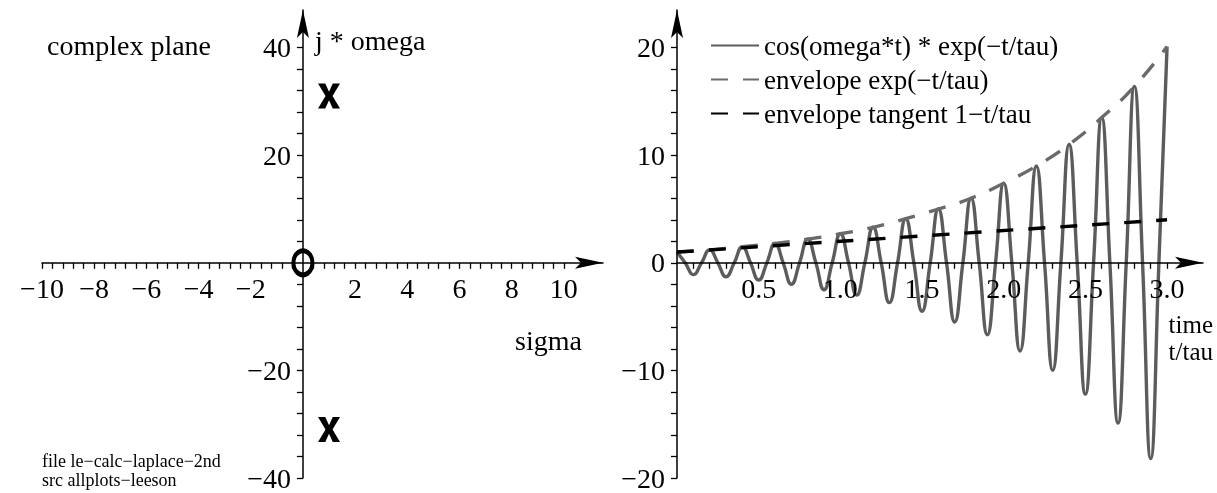 The height and width of the screenshot is (493, 1217). I want to click on x-axis-title: sigma, so click(549, 341).